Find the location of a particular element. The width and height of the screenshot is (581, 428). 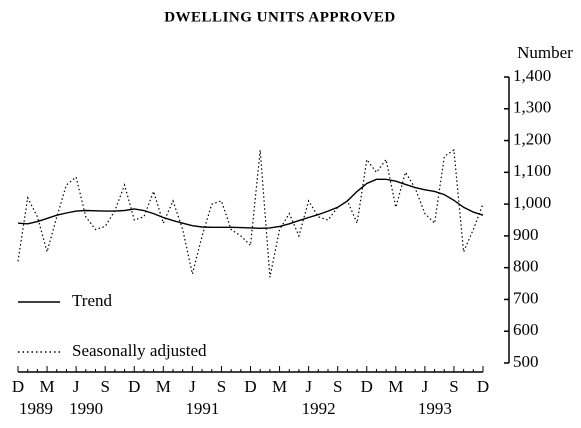

y-tick-label: 1,300 is located at coordinates (532, 107).